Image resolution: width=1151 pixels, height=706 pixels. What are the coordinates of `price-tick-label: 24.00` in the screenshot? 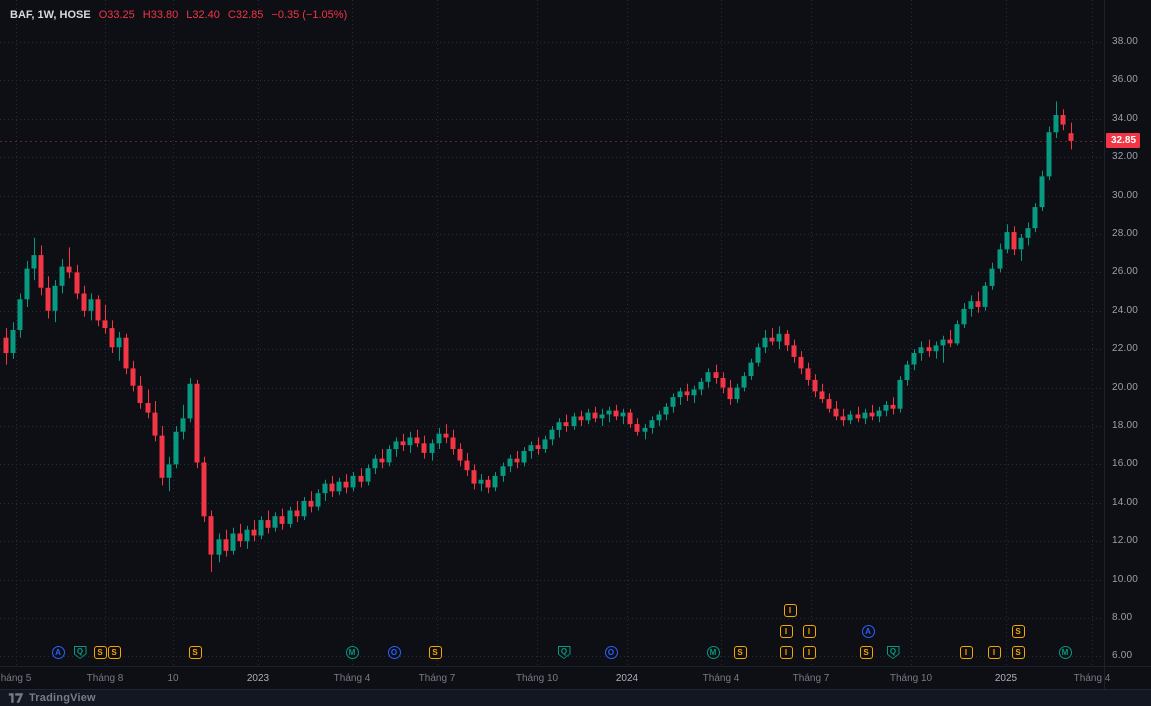 It's located at (1125, 310).